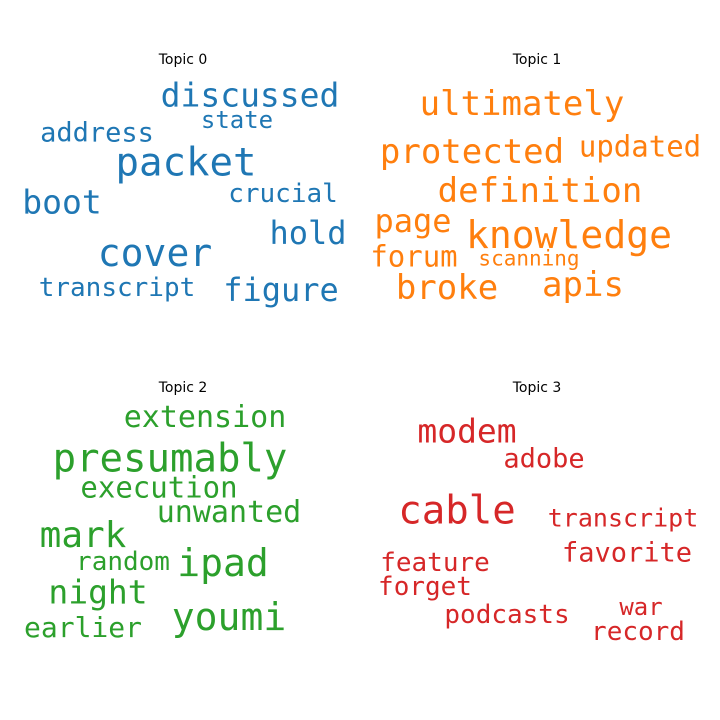  What do you see at coordinates (183, 60) in the screenshot?
I see `topic-0-title: Topic 0` at bounding box center [183, 60].